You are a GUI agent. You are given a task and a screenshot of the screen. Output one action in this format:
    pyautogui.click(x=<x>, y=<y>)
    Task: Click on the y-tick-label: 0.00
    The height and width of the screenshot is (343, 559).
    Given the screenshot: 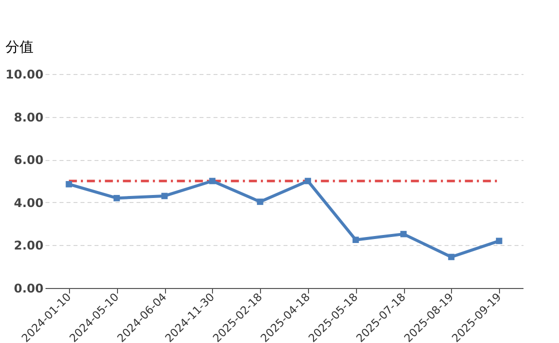 What is the action you would take?
    pyautogui.click(x=29, y=289)
    